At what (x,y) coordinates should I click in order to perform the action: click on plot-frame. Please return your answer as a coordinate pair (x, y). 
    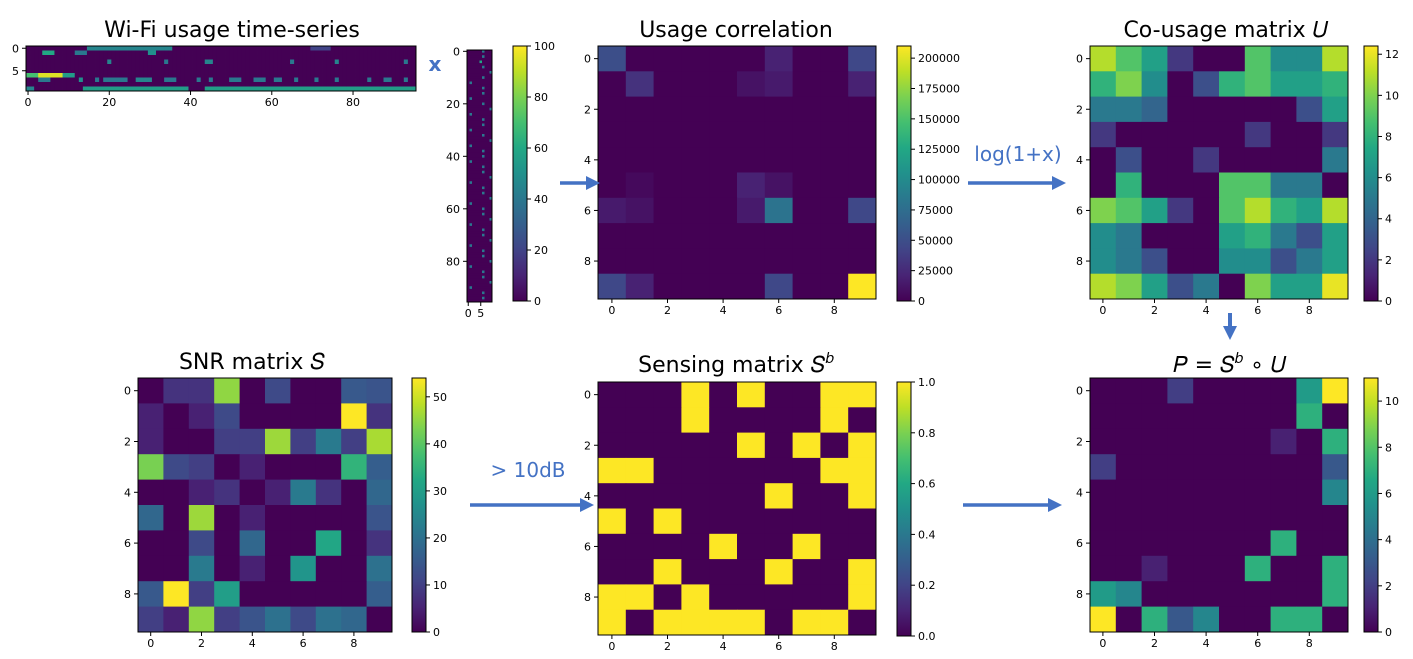
    Looking at the image, I should click on (737, 508).